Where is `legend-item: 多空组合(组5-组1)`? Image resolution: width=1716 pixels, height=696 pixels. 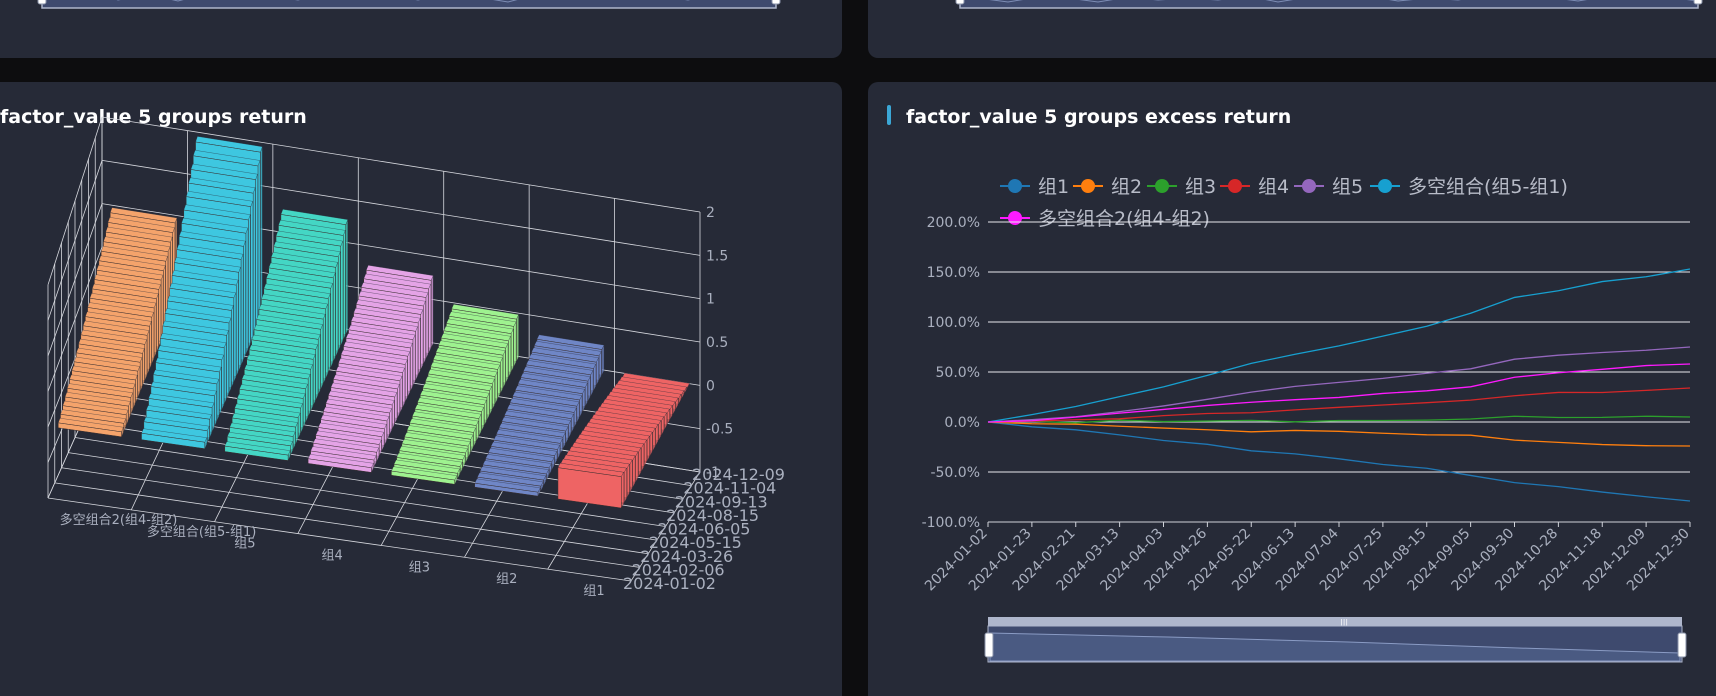 legend-item: 多空组合(组5-组1) is located at coordinates (1469, 187).